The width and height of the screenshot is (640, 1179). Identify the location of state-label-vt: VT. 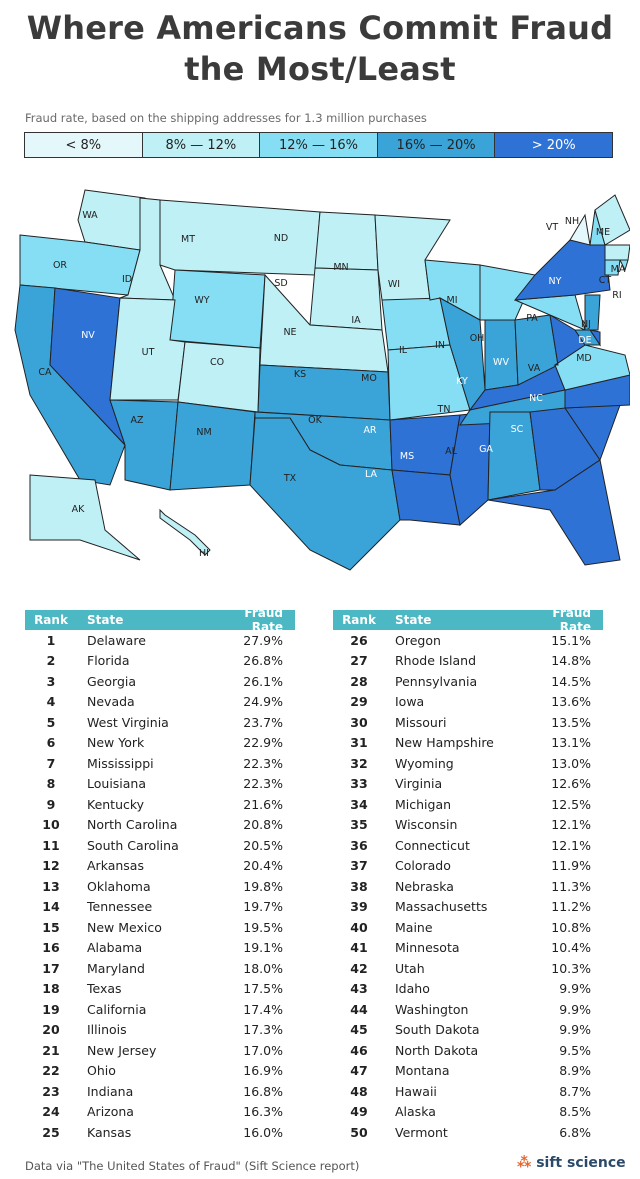
(552, 227).